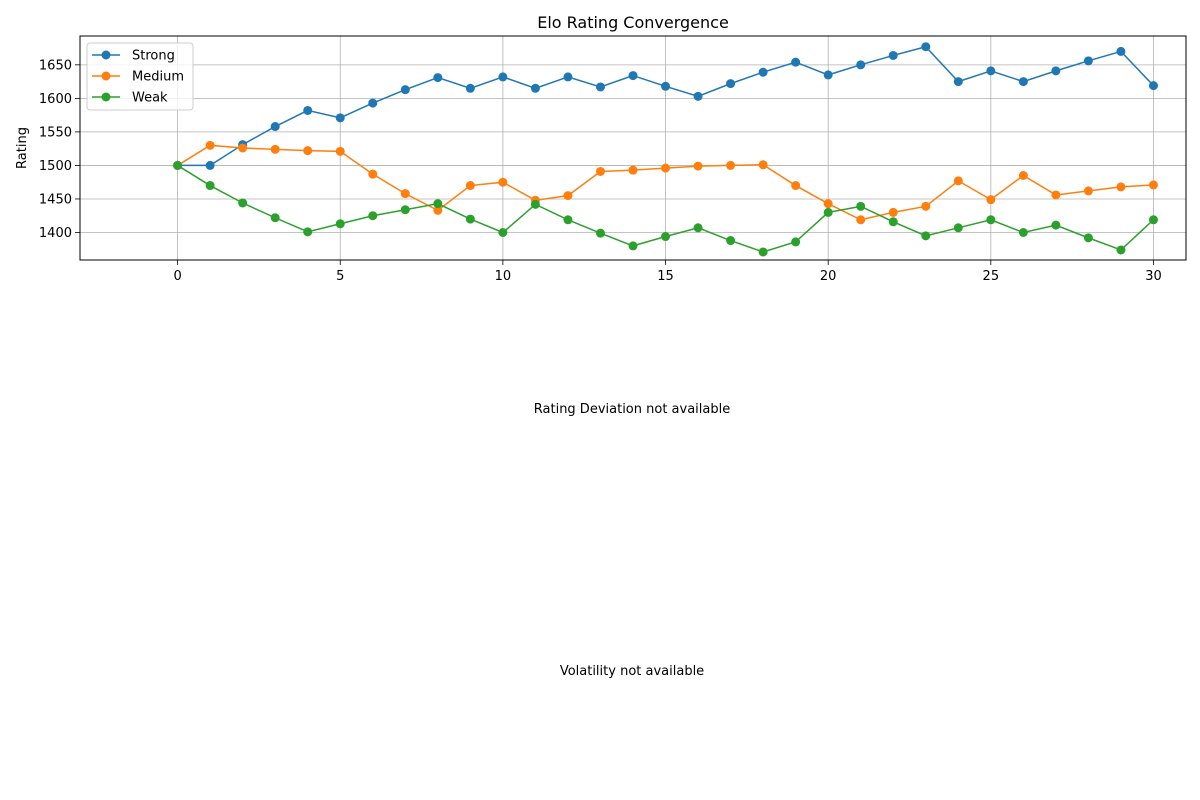 The width and height of the screenshot is (1200, 800). What do you see at coordinates (153, 56) in the screenshot?
I see `legend-label-strong: Strong` at bounding box center [153, 56].